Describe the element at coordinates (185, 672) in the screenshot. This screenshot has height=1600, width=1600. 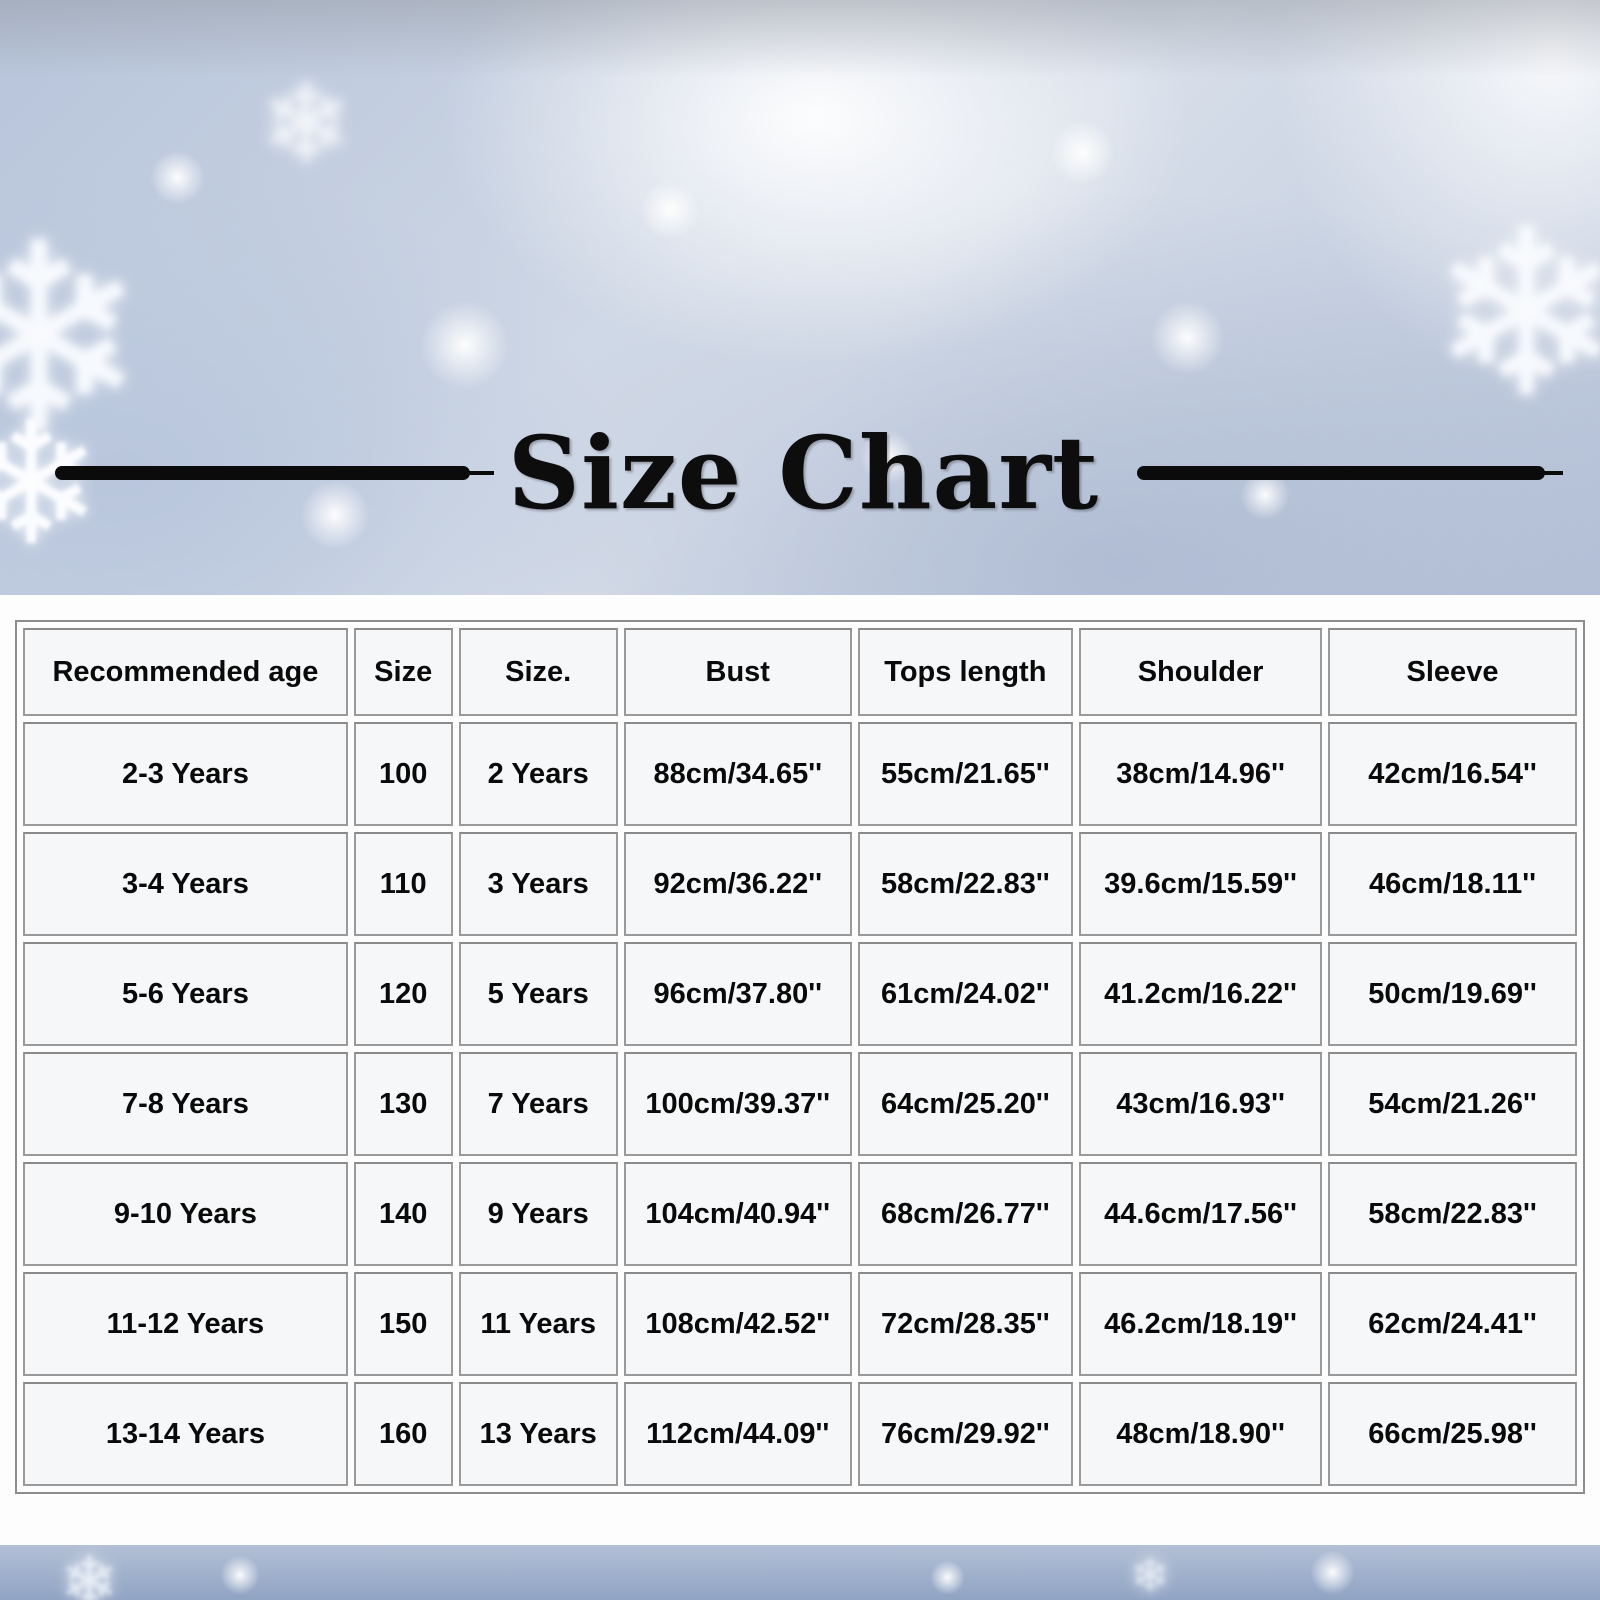
I see `header-cell: Recommended age` at that location.